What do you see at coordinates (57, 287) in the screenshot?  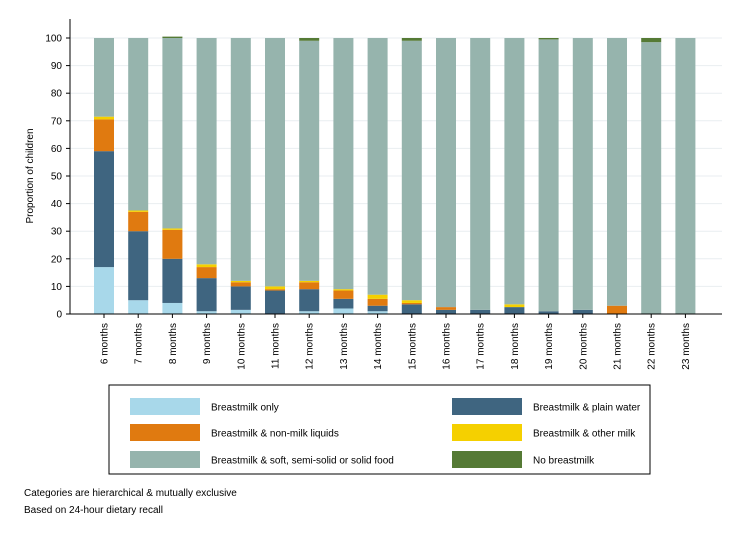 I see `y-tick-label: 10` at bounding box center [57, 287].